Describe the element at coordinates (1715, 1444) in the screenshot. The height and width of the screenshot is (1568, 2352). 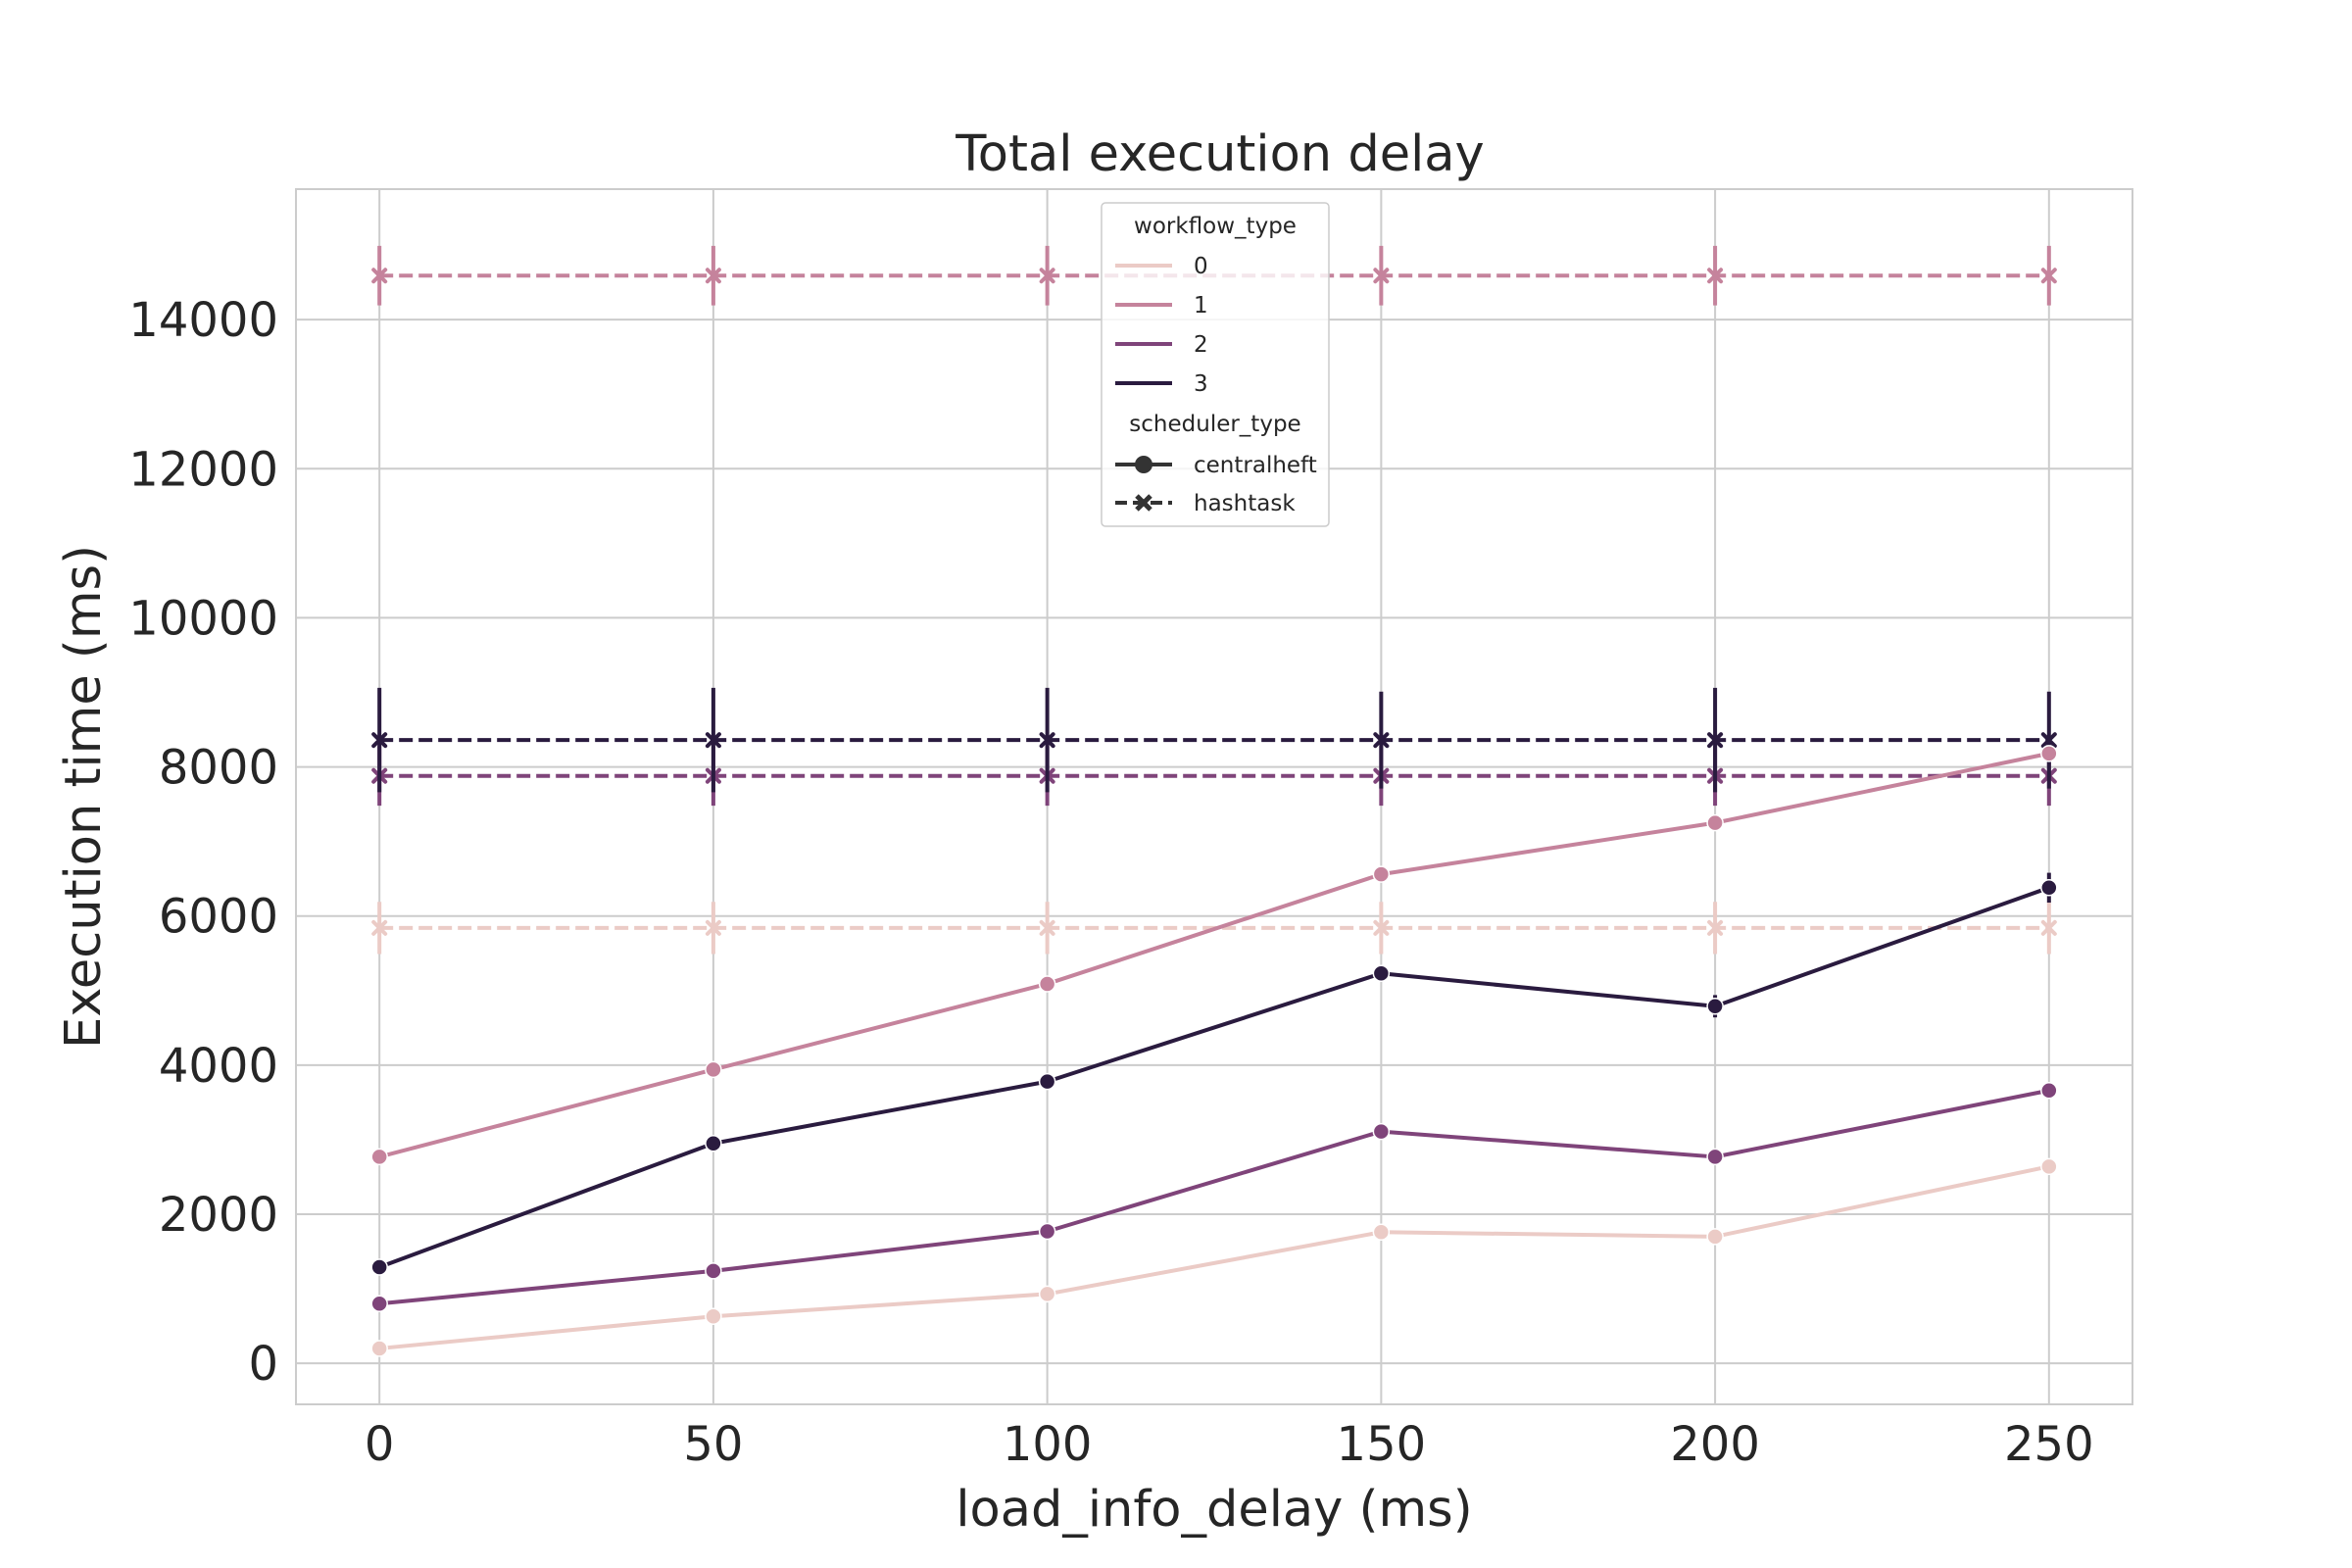
I see `x-tick-label: 200` at that location.